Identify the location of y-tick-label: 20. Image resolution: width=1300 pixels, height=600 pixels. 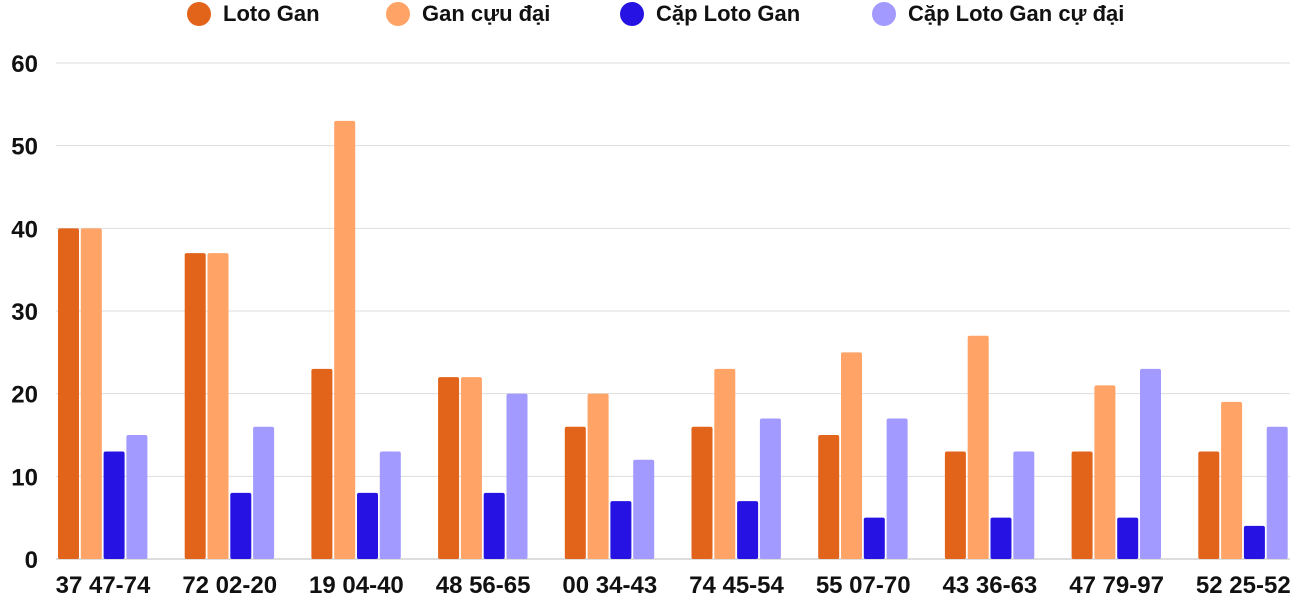
(24, 395).